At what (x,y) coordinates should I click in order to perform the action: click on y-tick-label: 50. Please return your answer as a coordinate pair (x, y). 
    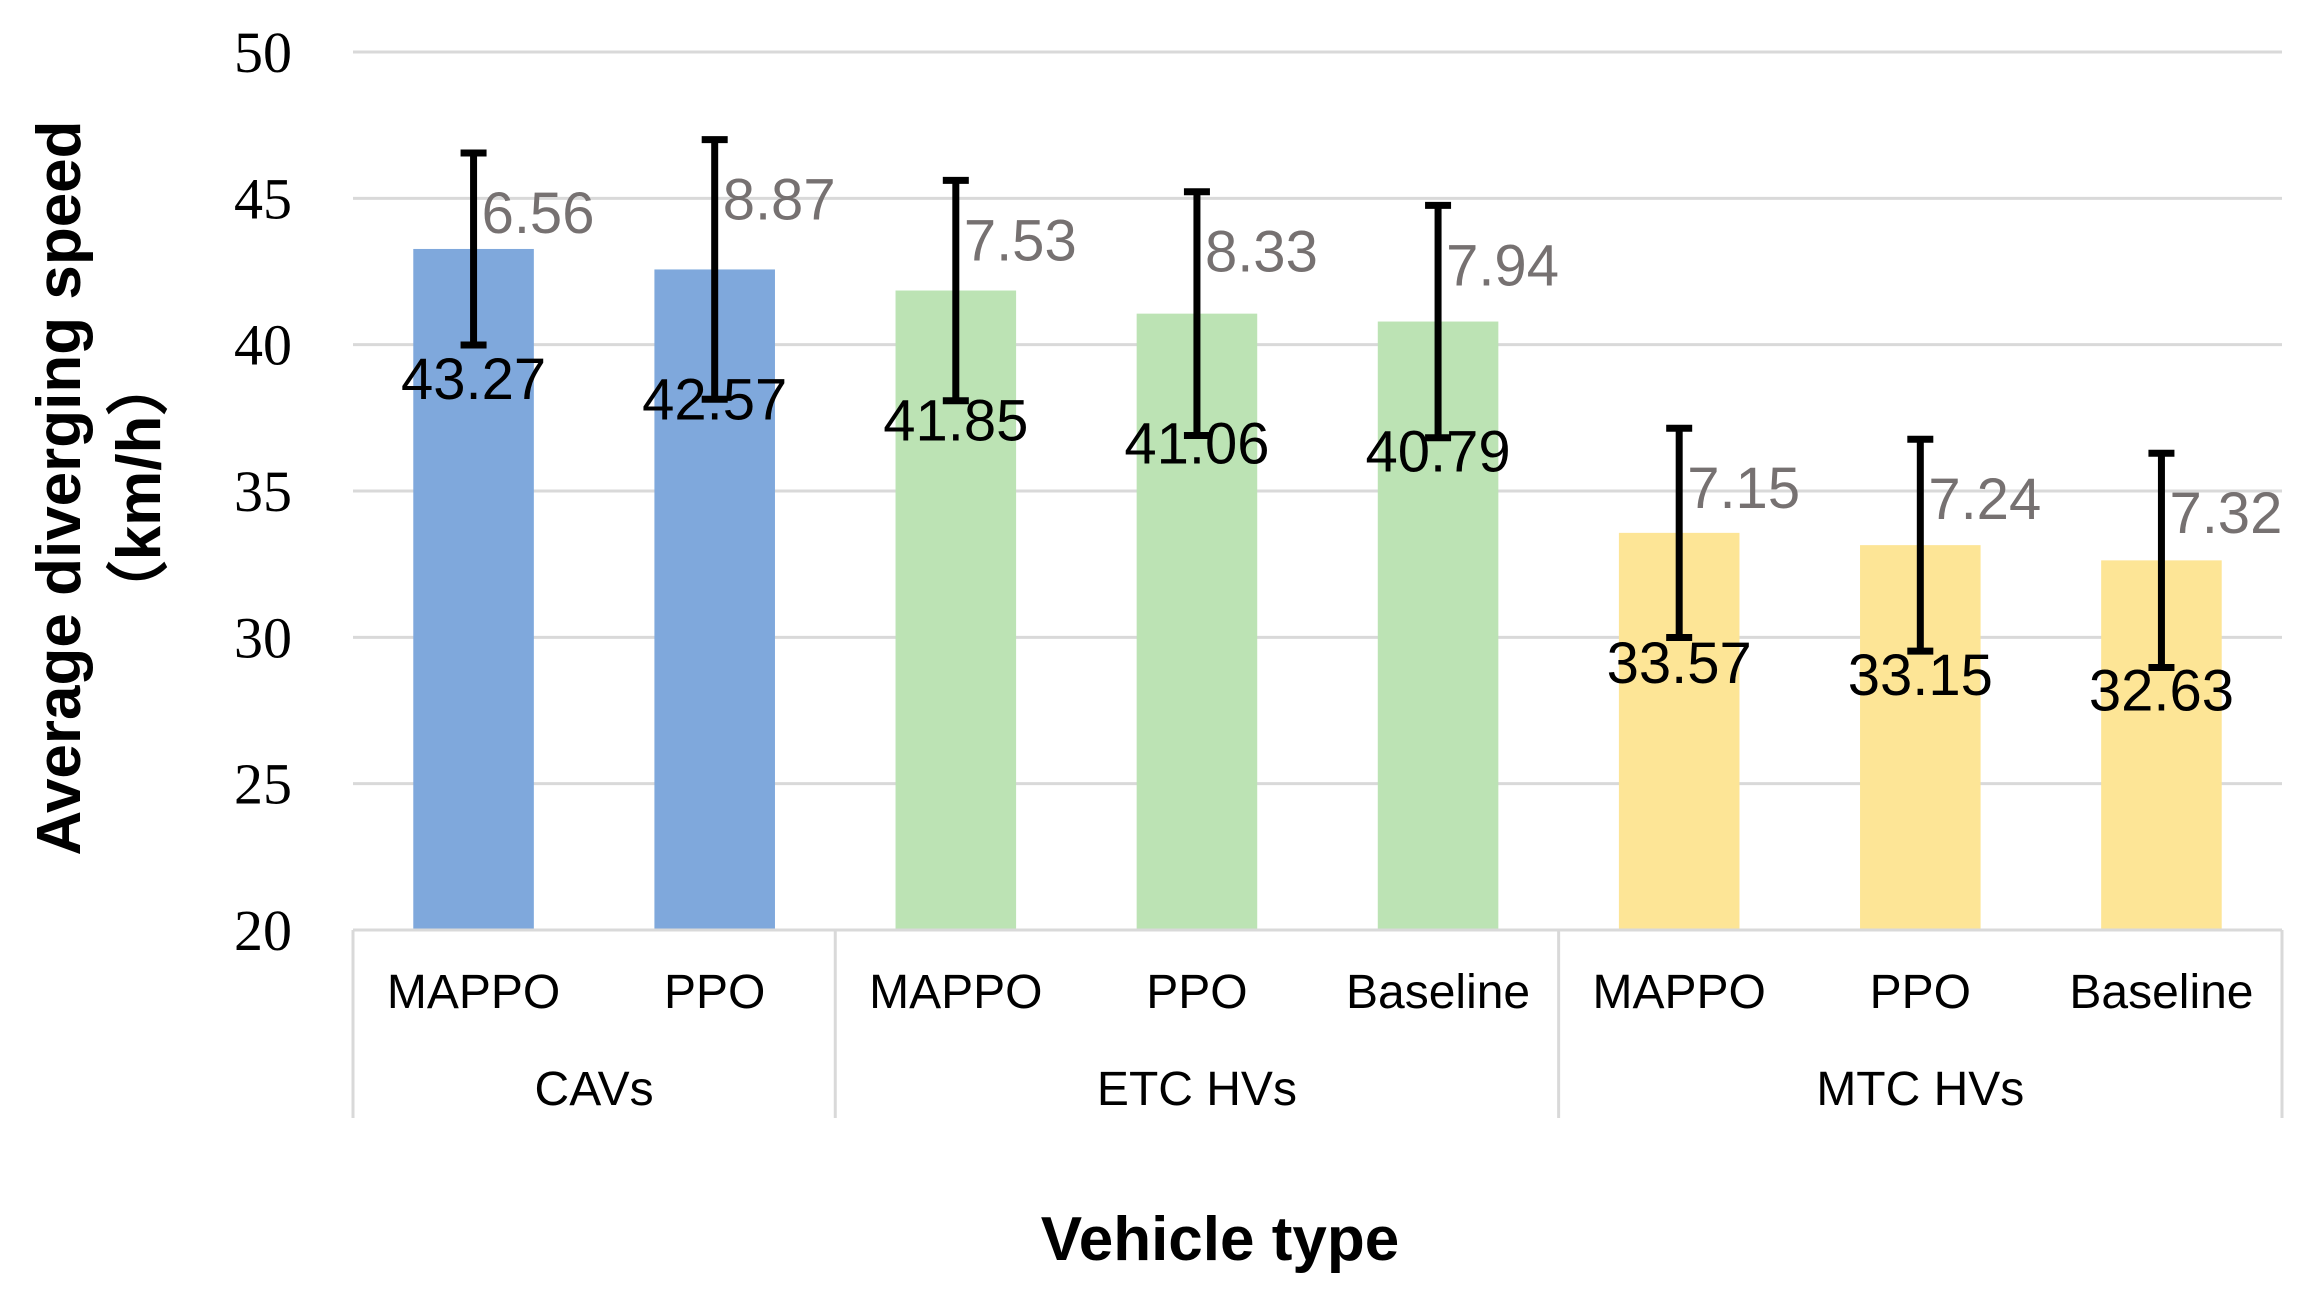
    Looking at the image, I should click on (263, 52).